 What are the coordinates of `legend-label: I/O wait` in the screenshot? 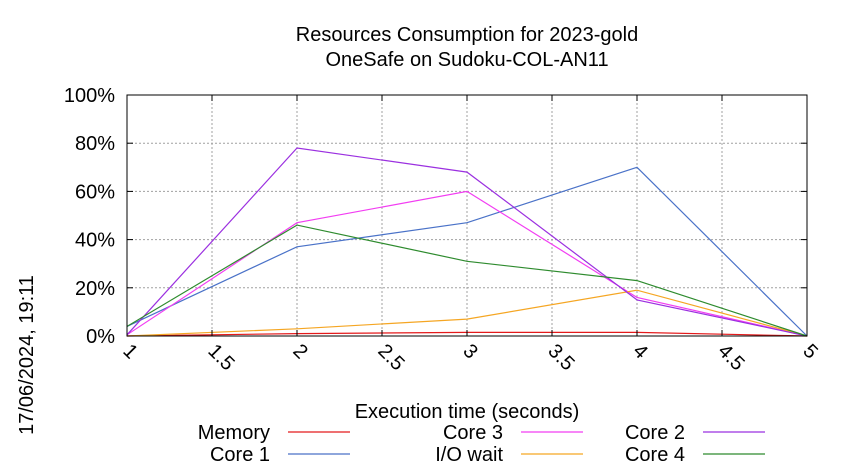 It's located at (469, 455).